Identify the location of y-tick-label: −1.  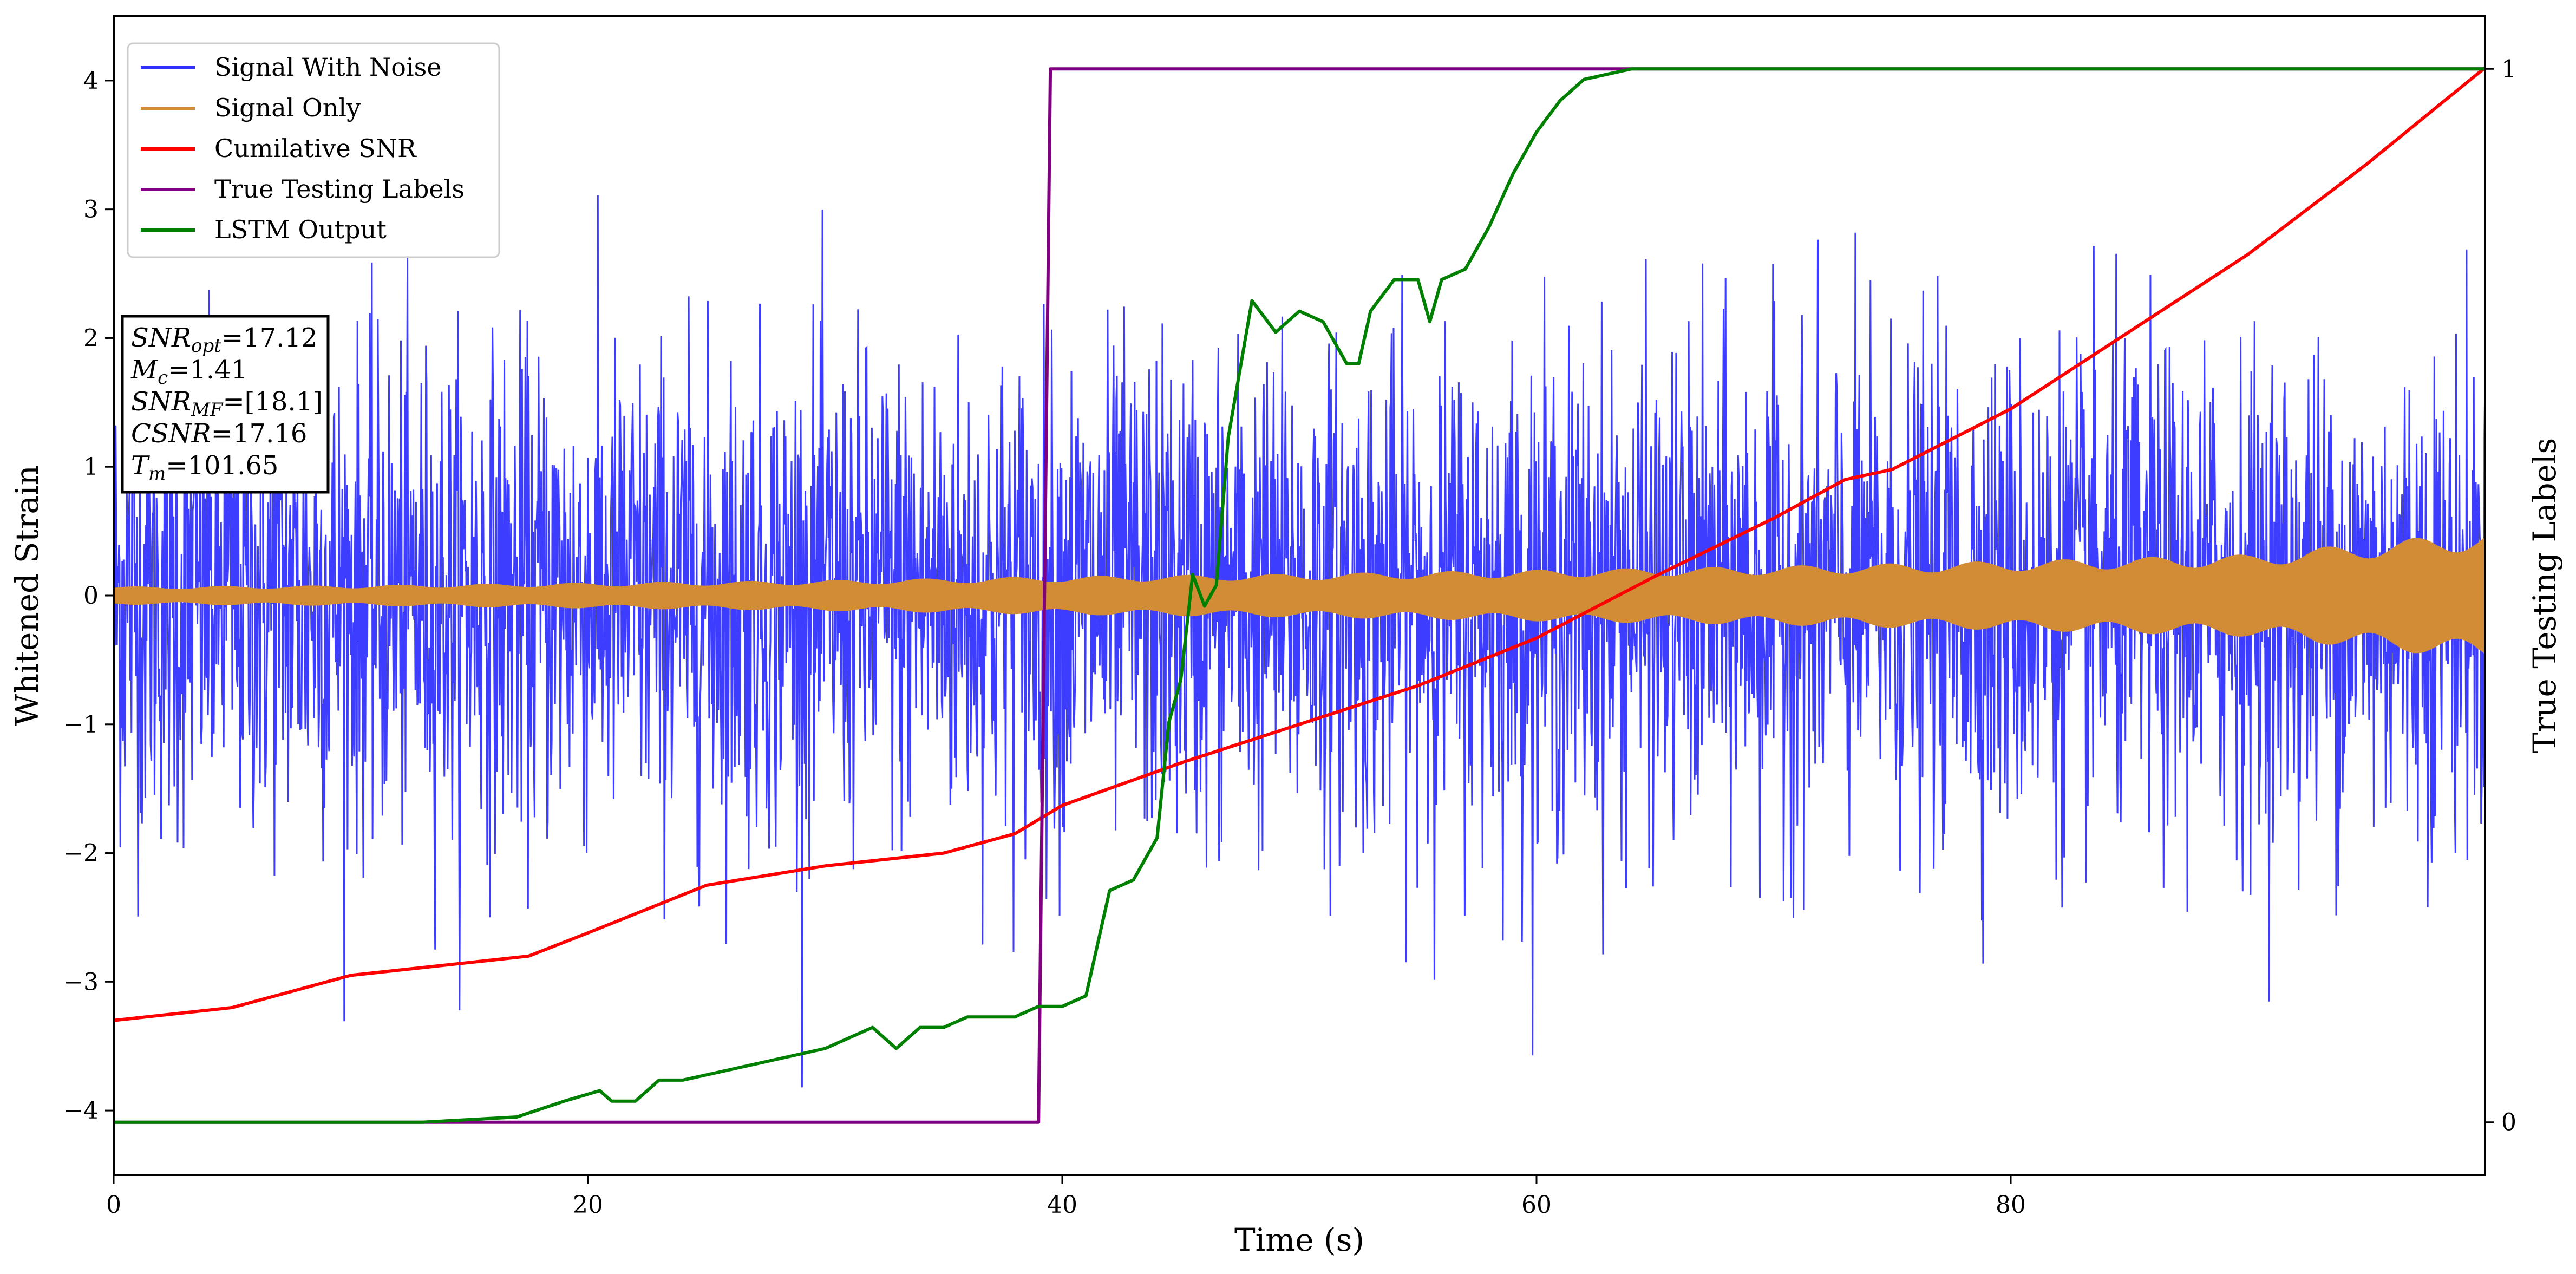
(81, 725).